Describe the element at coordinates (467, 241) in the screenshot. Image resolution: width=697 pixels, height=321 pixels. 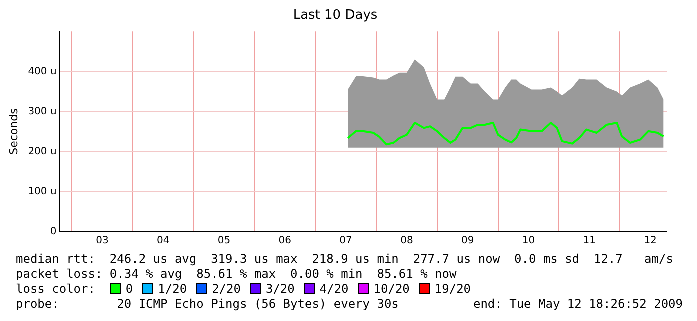
I see `x-tick-label: 09` at that location.